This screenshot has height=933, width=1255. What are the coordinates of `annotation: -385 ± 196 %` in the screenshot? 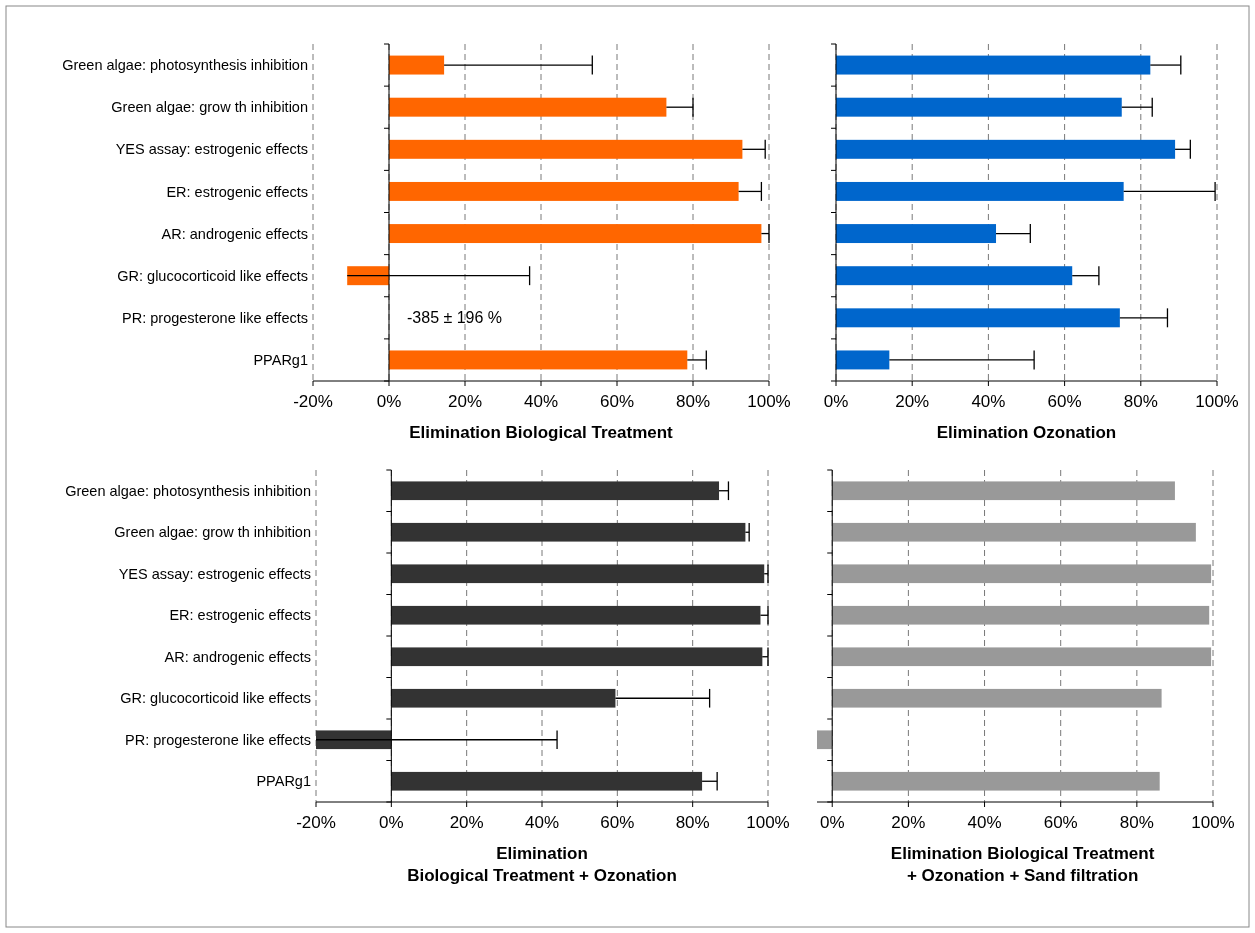 It's located at (455, 318).